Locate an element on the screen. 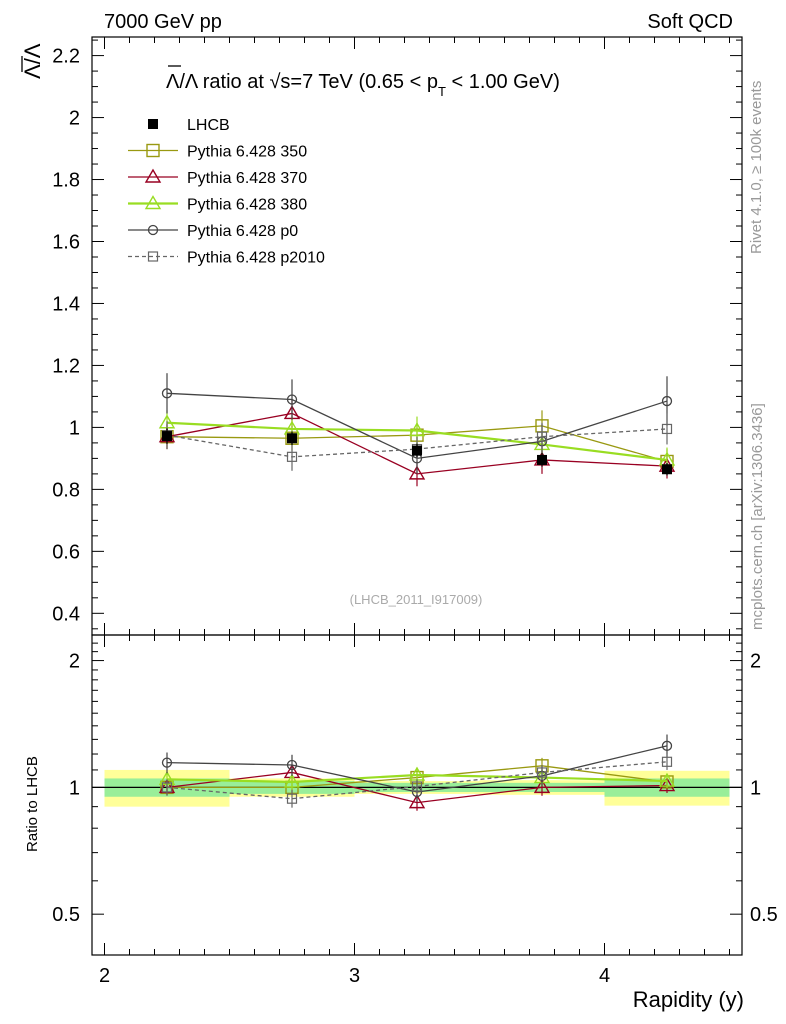  x-tick-label: 4 is located at coordinates (604, 976).